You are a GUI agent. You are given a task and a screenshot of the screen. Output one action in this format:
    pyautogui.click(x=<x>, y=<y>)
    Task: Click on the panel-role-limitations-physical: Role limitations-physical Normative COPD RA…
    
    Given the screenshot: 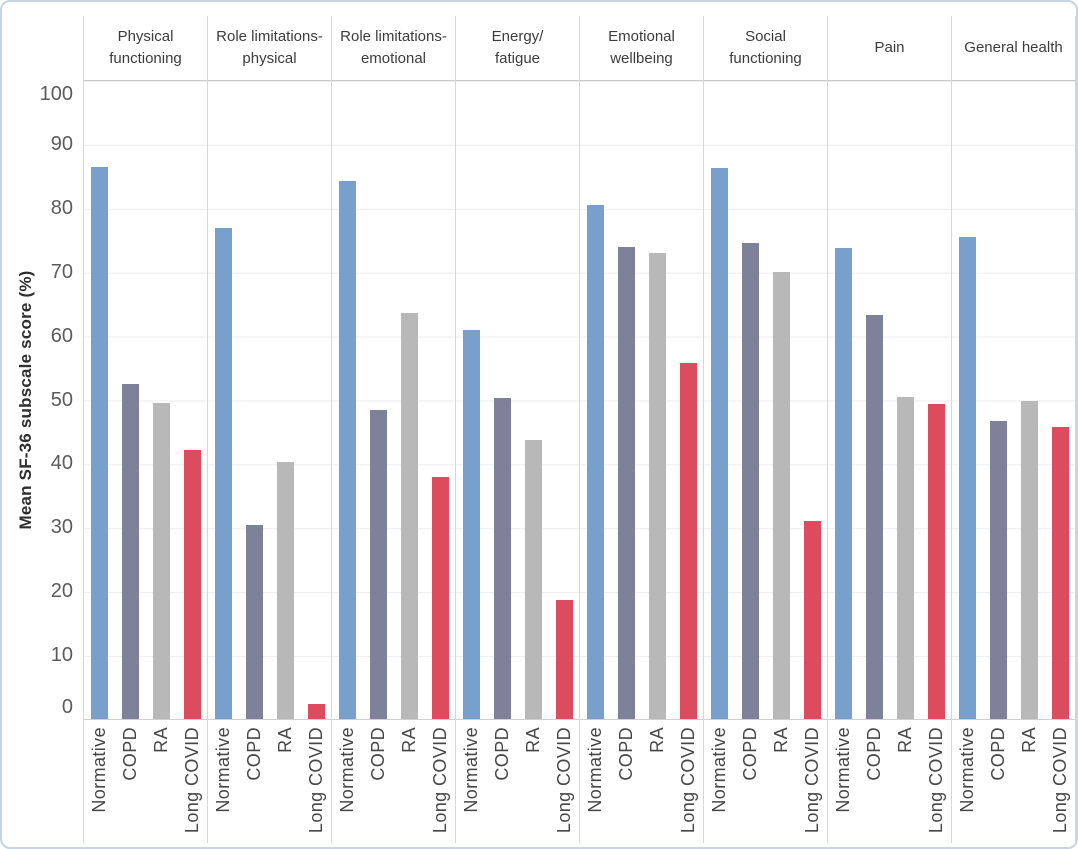 What is the action you would take?
    pyautogui.click(x=269, y=429)
    